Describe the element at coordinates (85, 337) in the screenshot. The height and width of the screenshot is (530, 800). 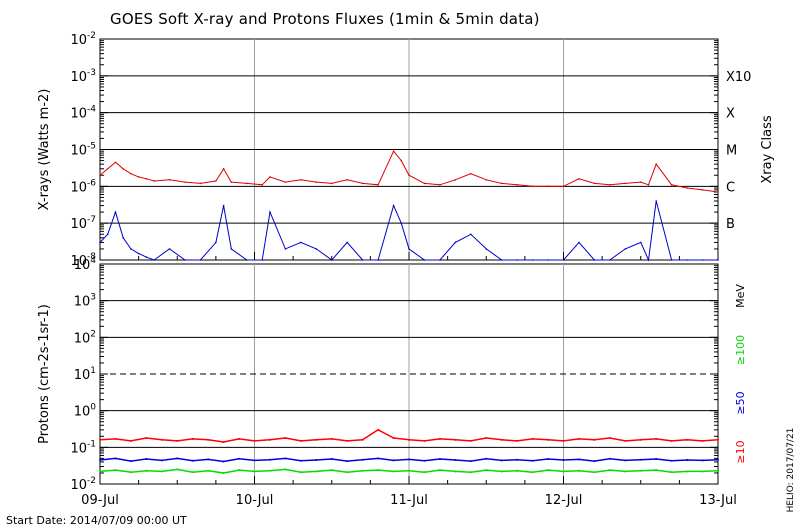
I see `protons-ytick-label: 102` at that location.